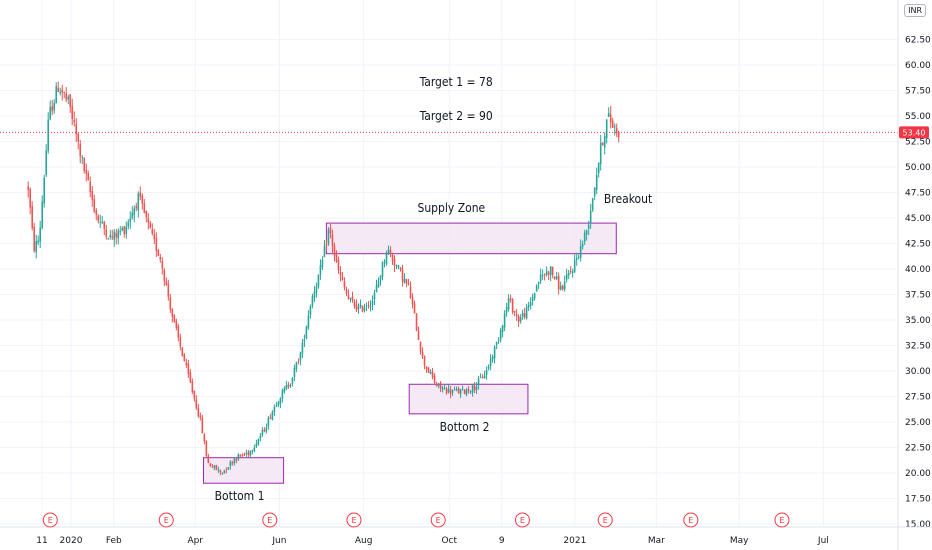 The width and height of the screenshot is (932, 550). I want to click on bottom-zone-box, so click(244, 470).